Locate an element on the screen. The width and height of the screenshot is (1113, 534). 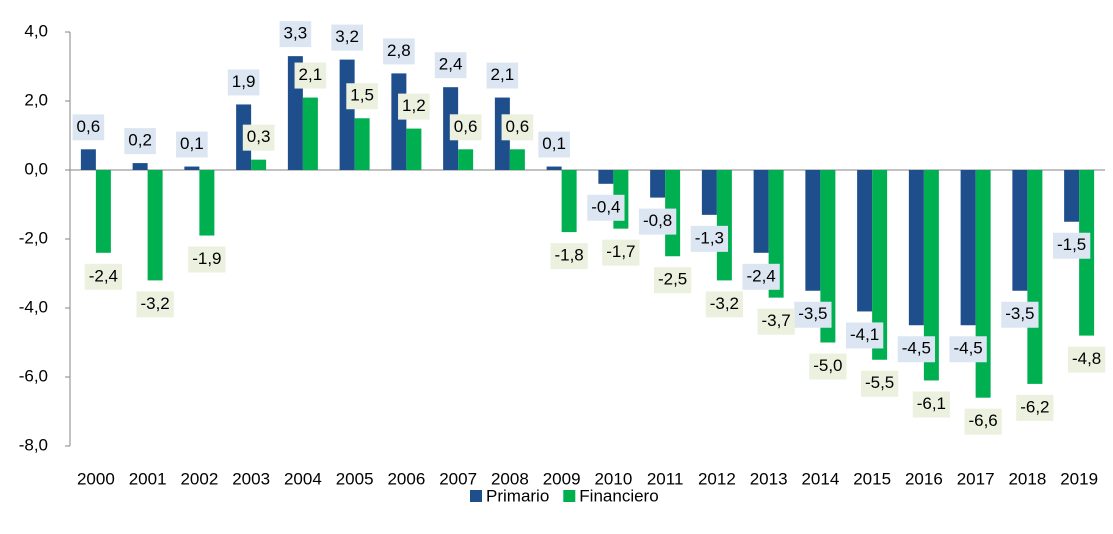
data-label-text: -5,0 is located at coordinates (827, 365).